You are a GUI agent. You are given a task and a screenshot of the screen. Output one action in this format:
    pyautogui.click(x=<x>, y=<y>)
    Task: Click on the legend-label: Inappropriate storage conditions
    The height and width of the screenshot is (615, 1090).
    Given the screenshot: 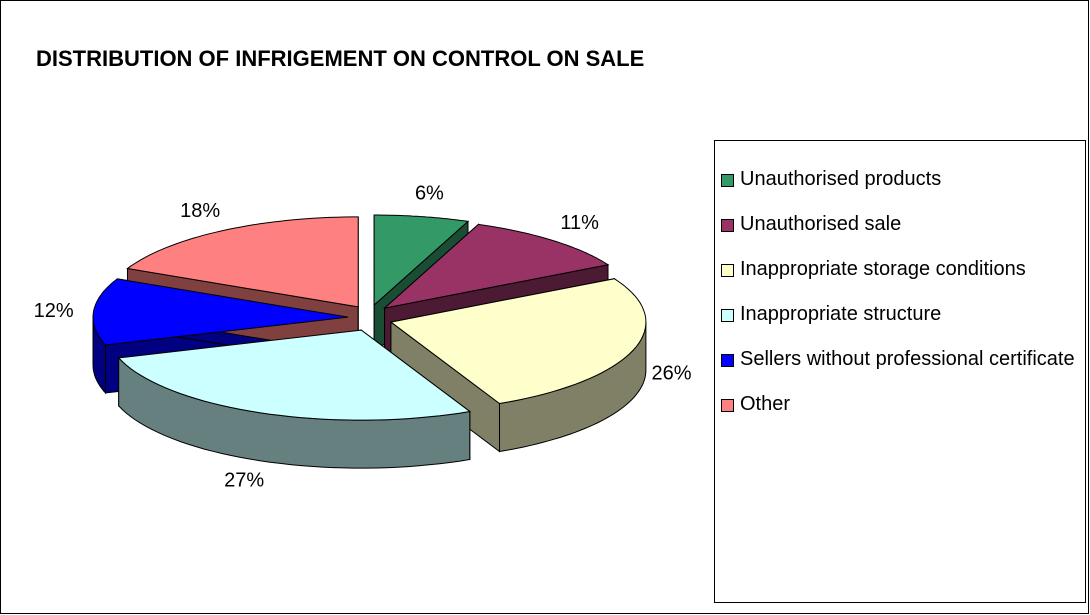 What is the action you would take?
    pyautogui.click(x=883, y=269)
    